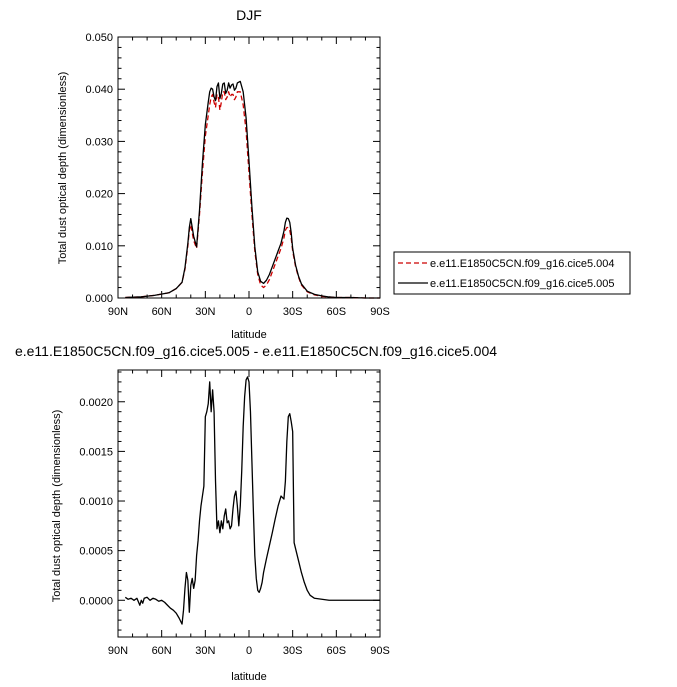 The height and width of the screenshot is (687, 677). What do you see at coordinates (249, 15) in the screenshot?
I see `top-title: DJF` at bounding box center [249, 15].